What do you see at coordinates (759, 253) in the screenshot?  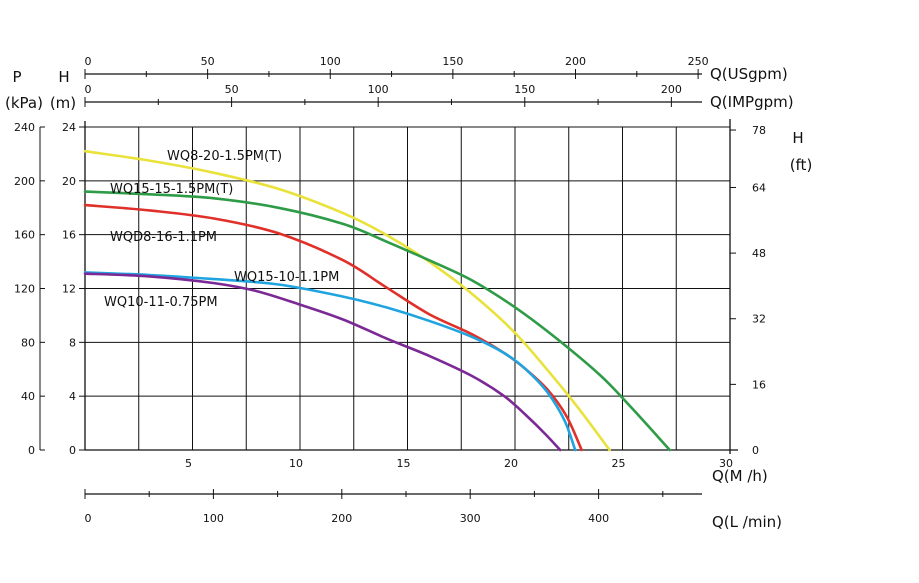 I see `h-ft-tick-label: 48` at bounding box center [759, 253].